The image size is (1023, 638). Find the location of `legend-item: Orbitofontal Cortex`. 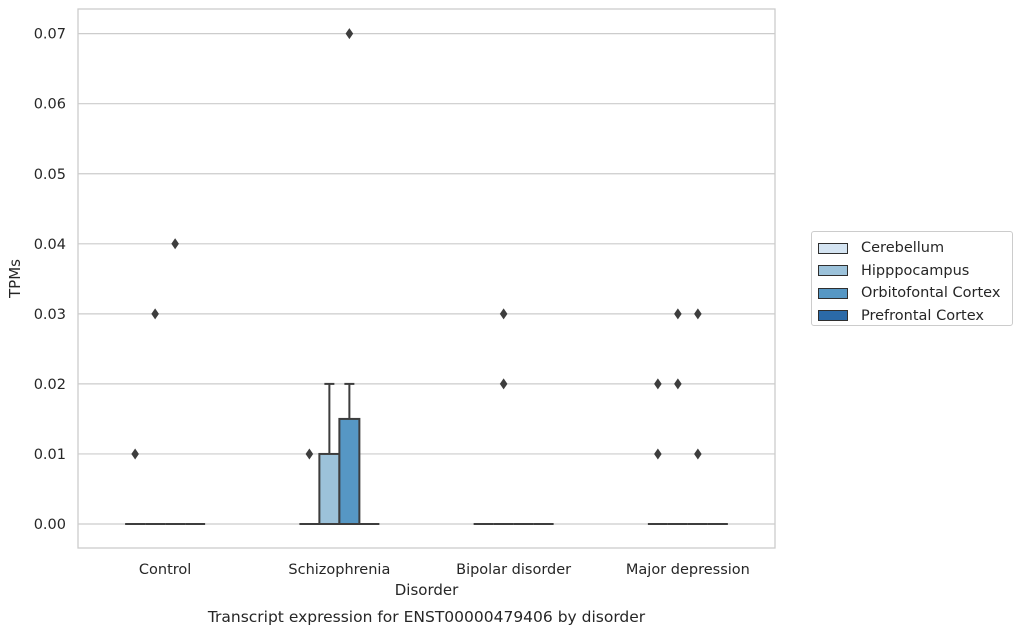

legend-item: Orbitofontal Cortex is located at coordinates (915, 293).